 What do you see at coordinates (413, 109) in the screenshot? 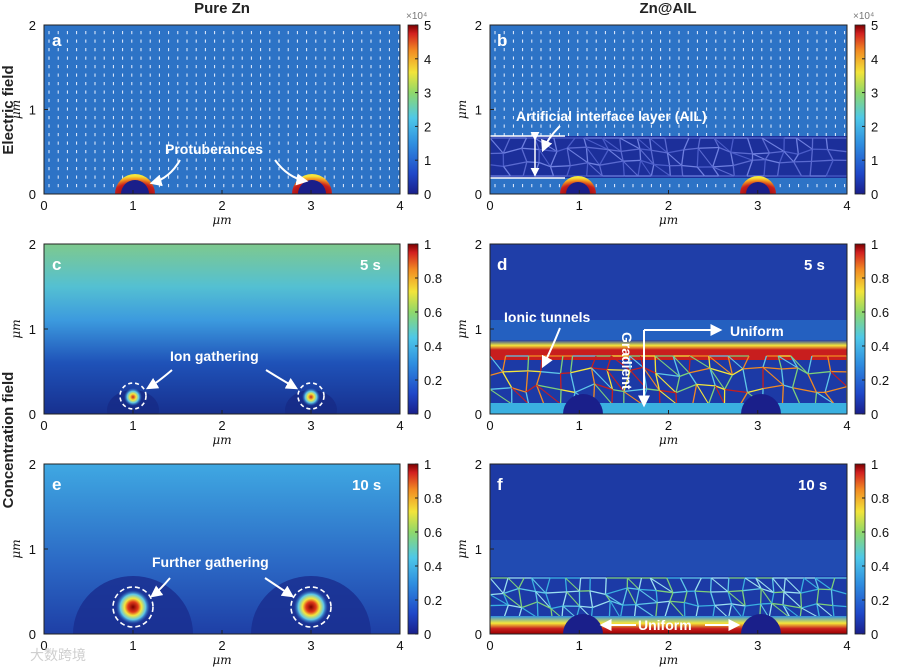
I see `panel-a-colorbar` at bounding box center [413, 109].